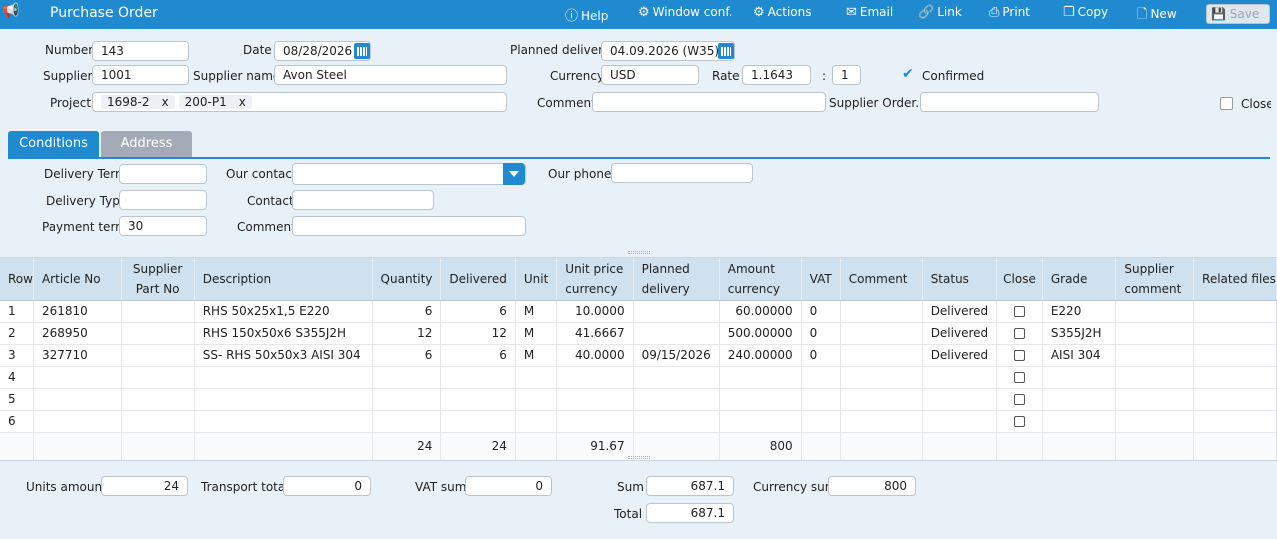  Describe the element at coordinates (760, 333) in the screenshot. I see `cell-amount: 500.00000` at that location.